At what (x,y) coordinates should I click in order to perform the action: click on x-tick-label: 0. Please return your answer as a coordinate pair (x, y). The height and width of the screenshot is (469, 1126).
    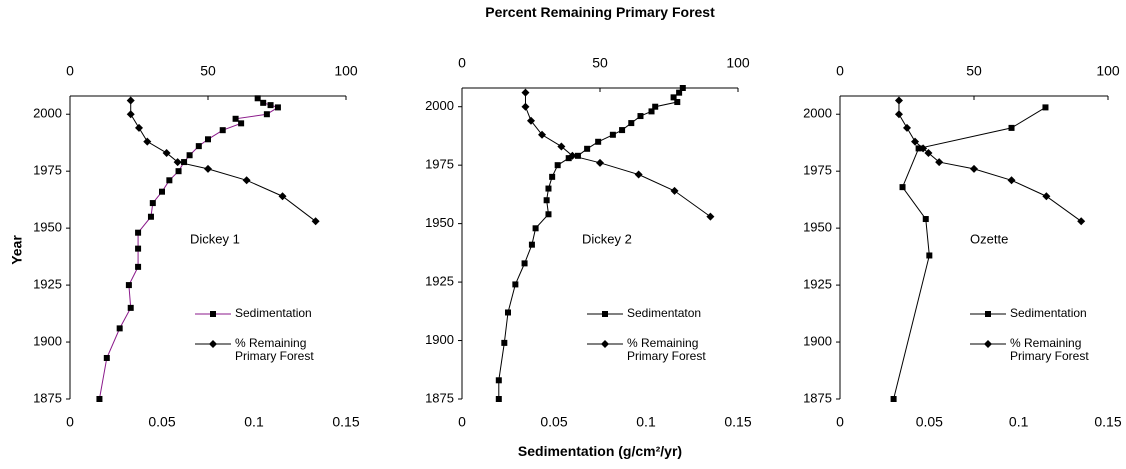
    Looking at the image, I should click on (70, 422).